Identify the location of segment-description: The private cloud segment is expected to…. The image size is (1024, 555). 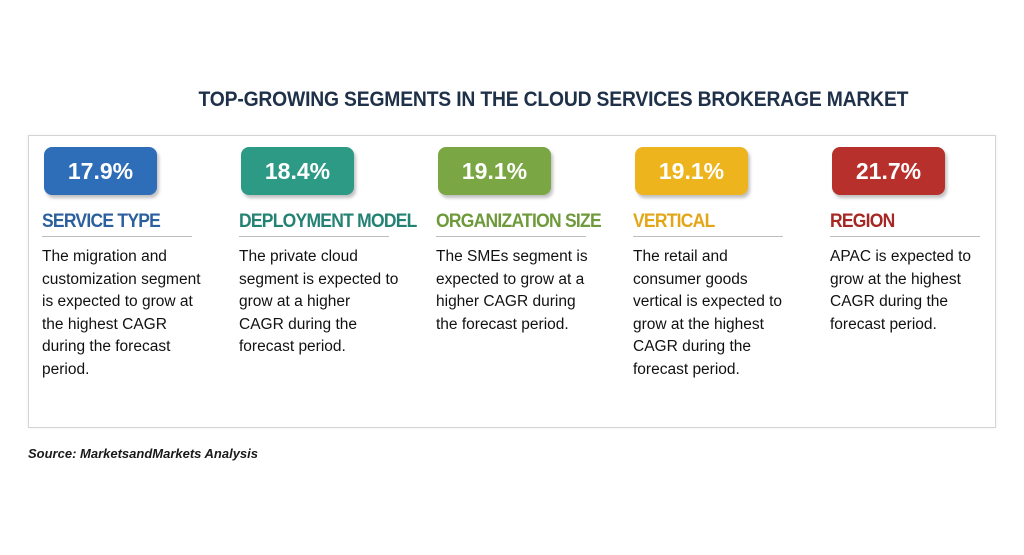
(319, 301).